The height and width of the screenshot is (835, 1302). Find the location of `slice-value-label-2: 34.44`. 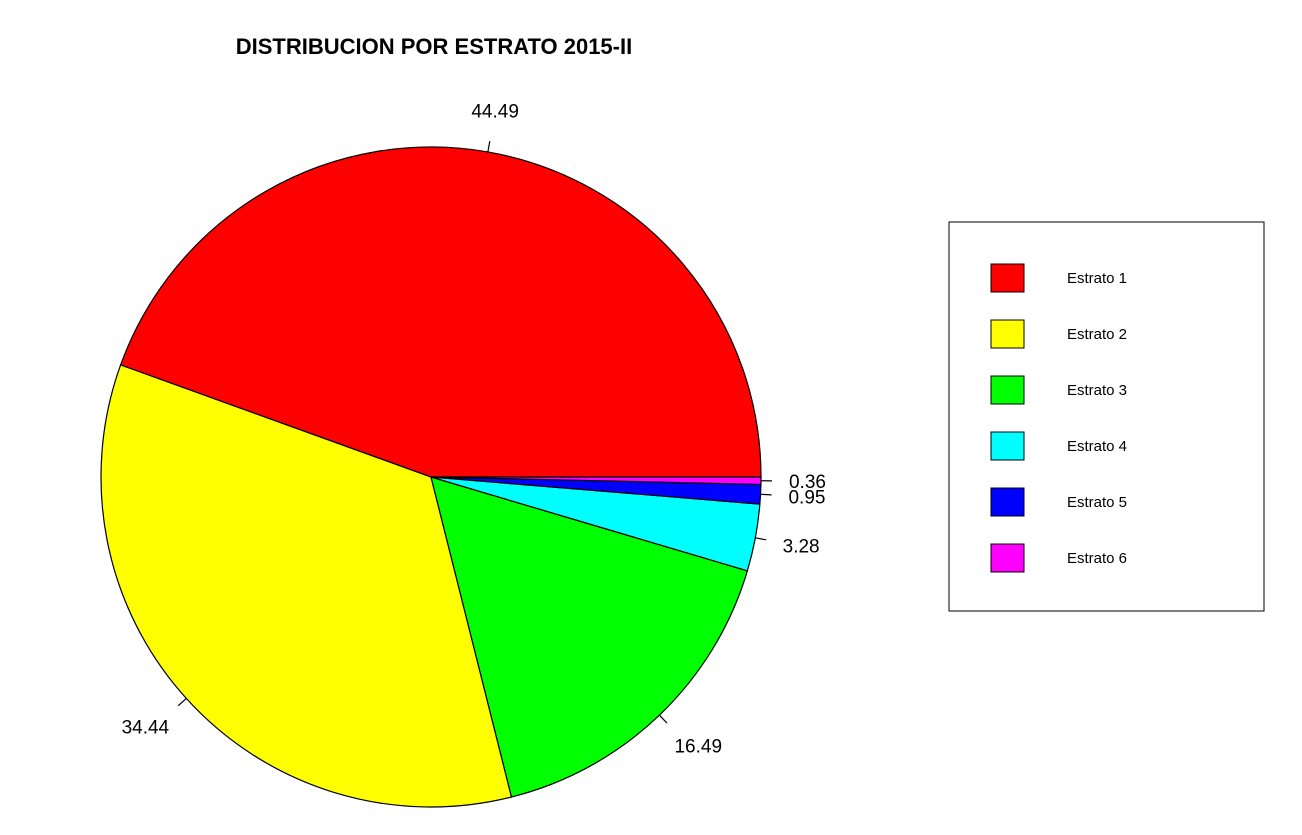

slice-value-label-2: 34.44 is located at coordinates (146, 728).